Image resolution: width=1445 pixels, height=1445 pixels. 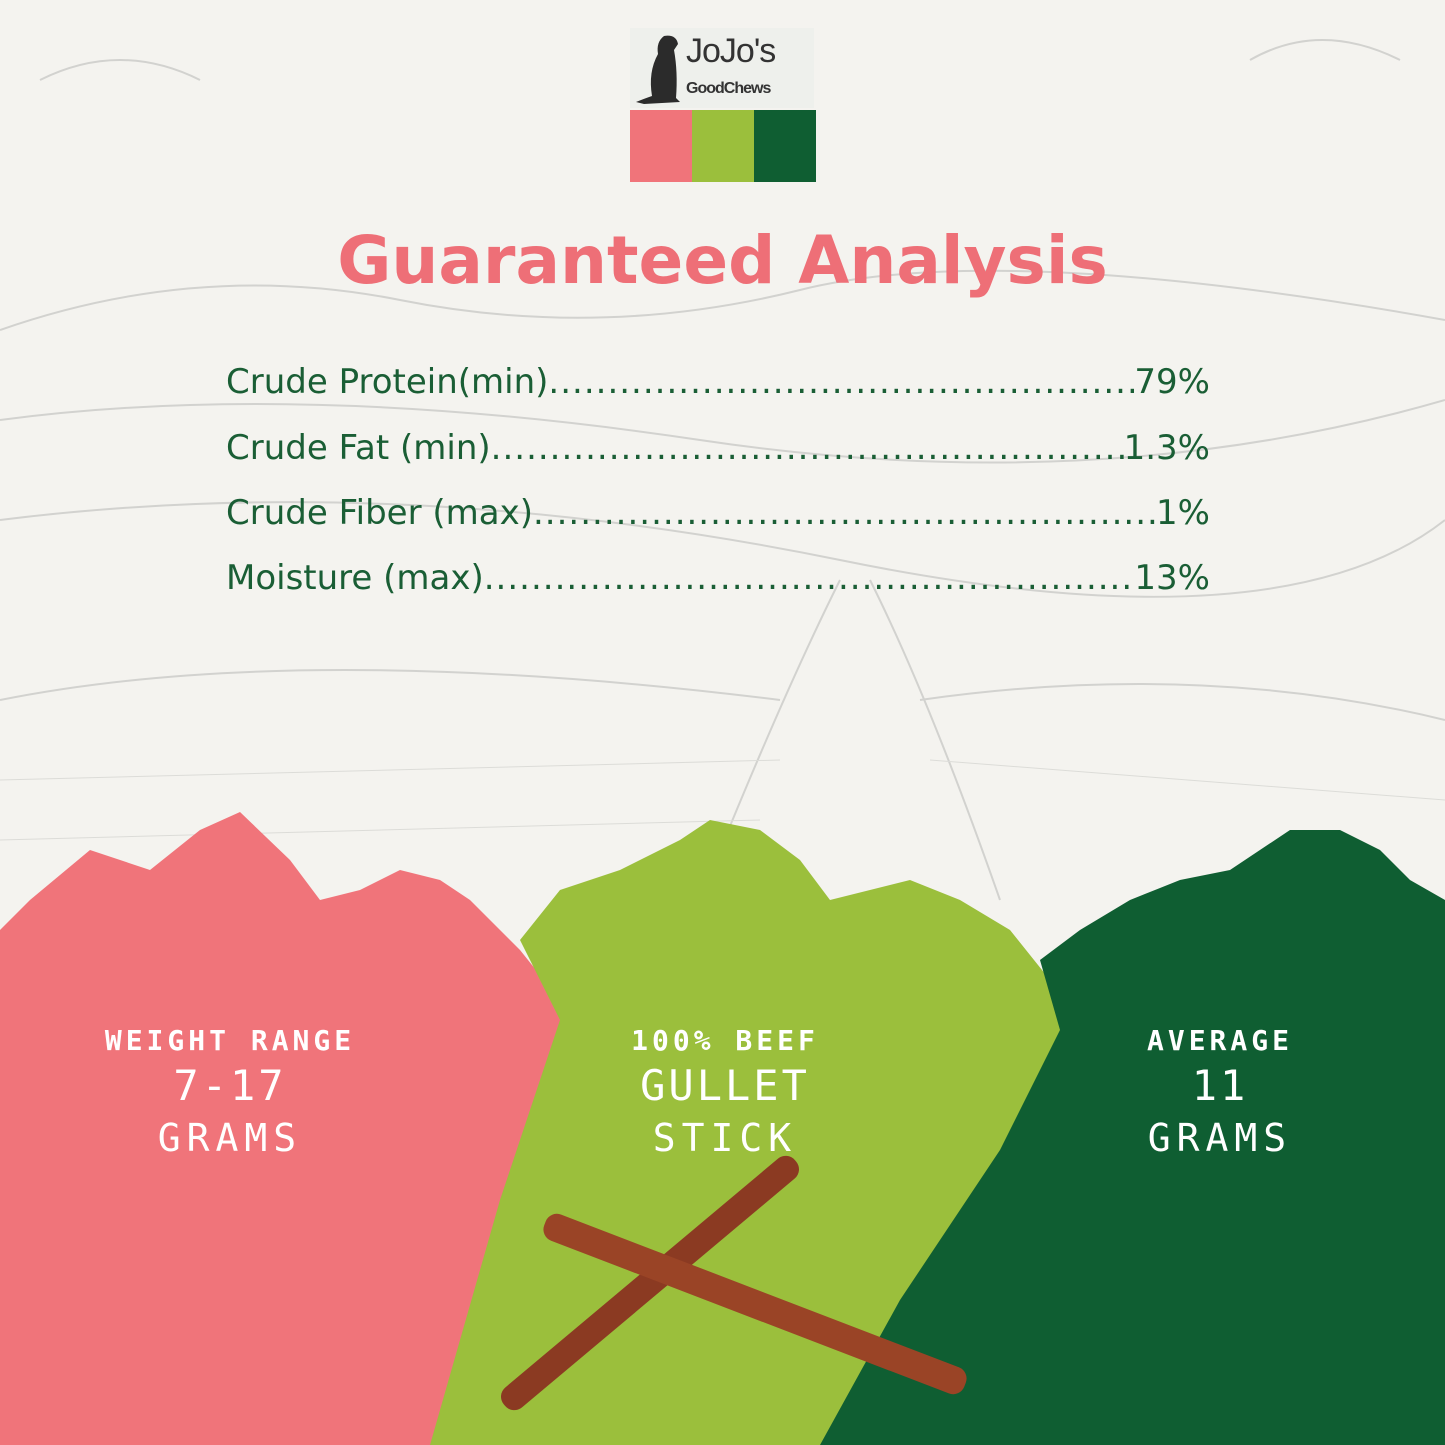 I want to click on panel-heading: 100% BEEF, so click(x=725, y=1040).